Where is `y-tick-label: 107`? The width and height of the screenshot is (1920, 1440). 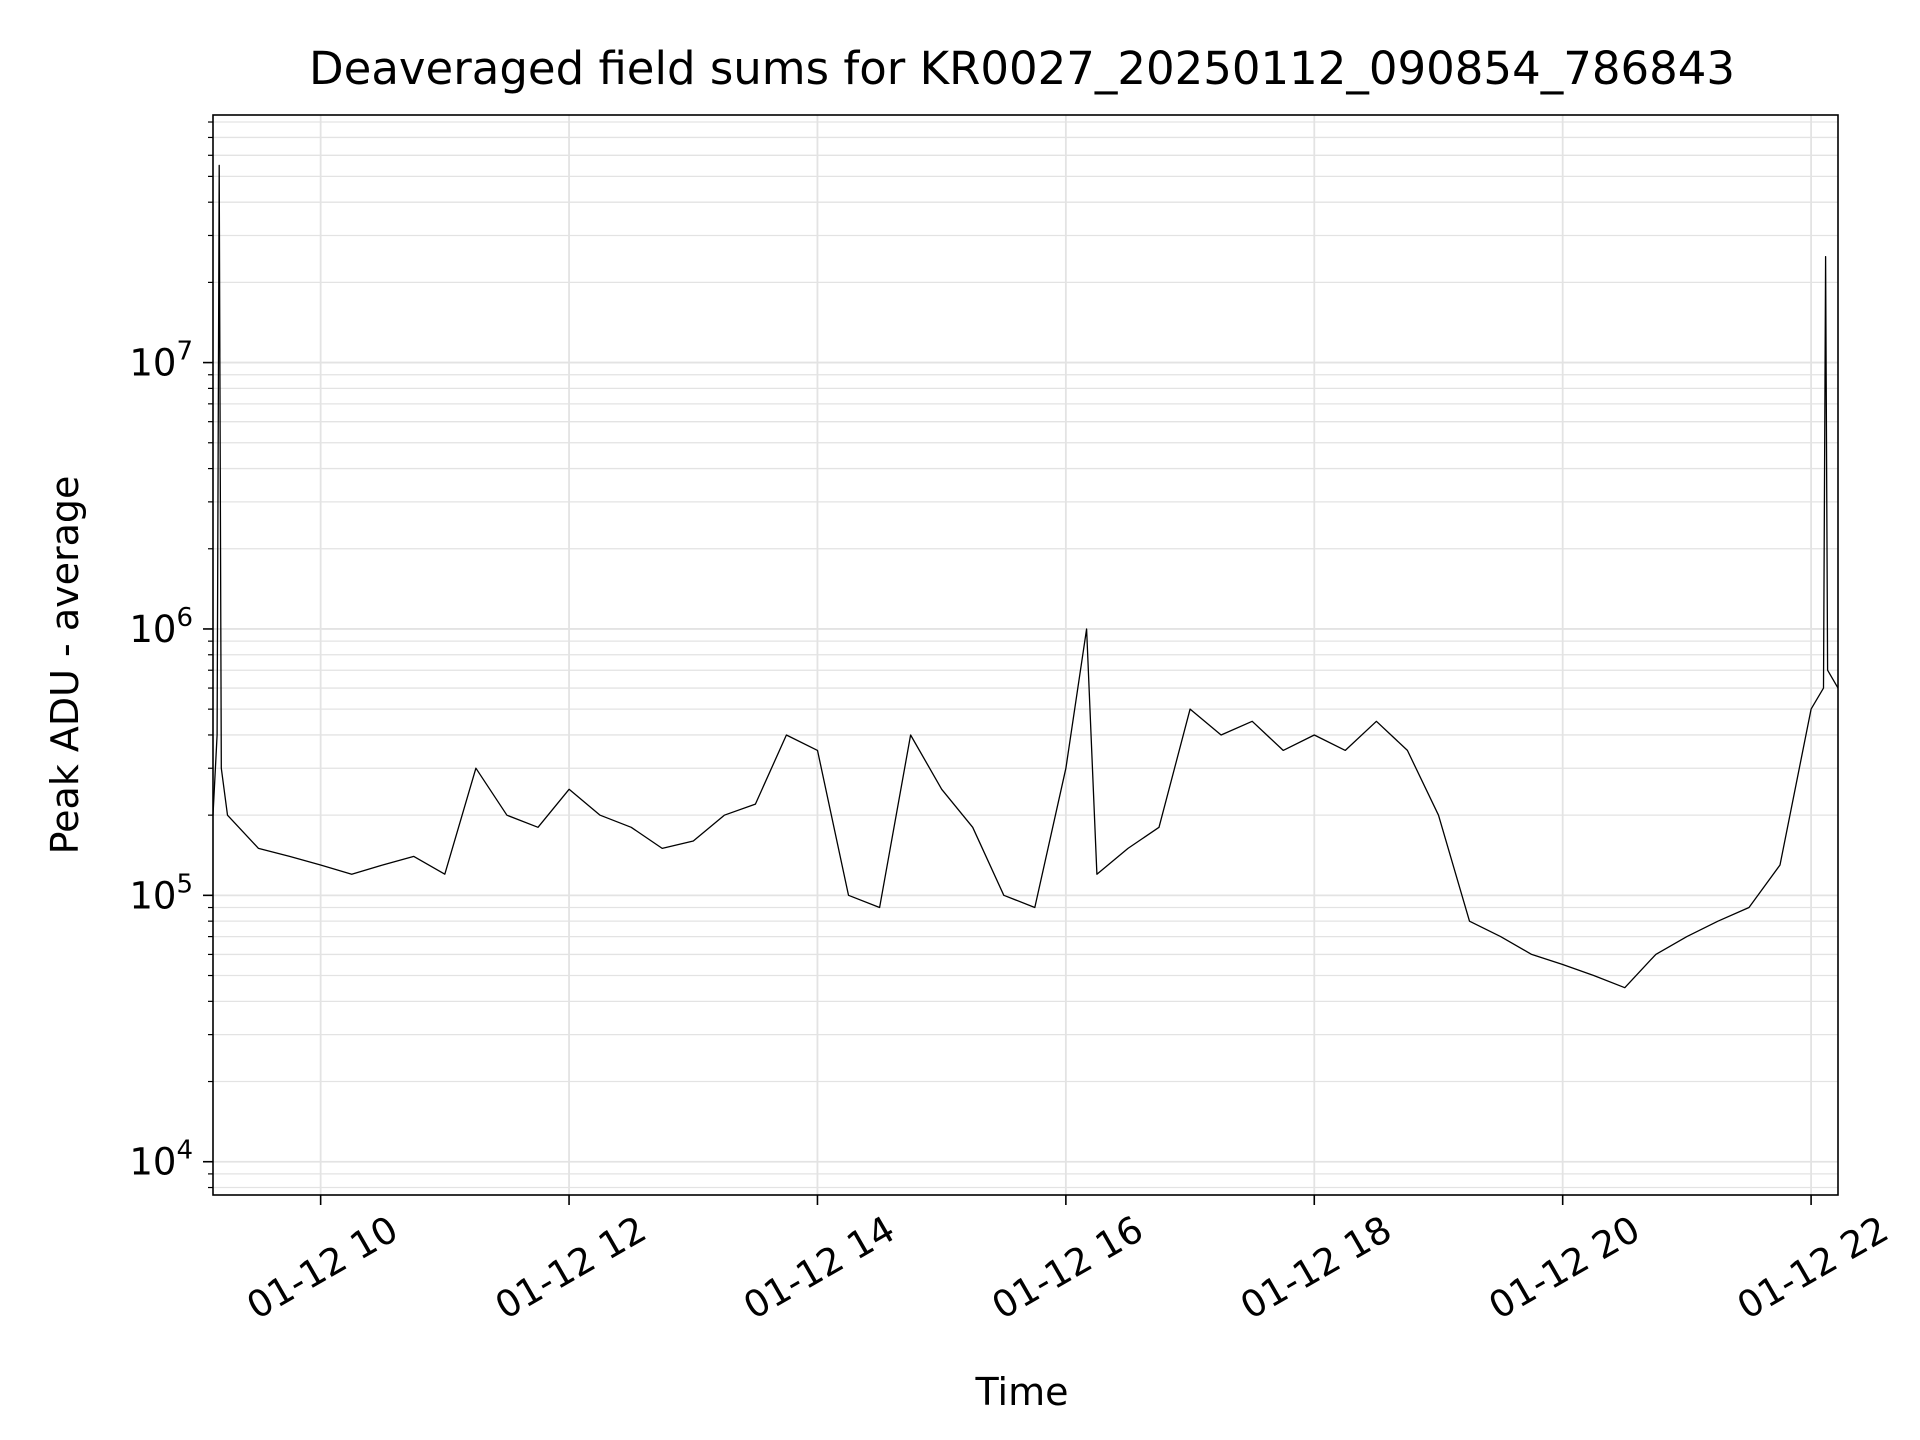
y-tick-label: 107 is located at coordinates (161, 361).